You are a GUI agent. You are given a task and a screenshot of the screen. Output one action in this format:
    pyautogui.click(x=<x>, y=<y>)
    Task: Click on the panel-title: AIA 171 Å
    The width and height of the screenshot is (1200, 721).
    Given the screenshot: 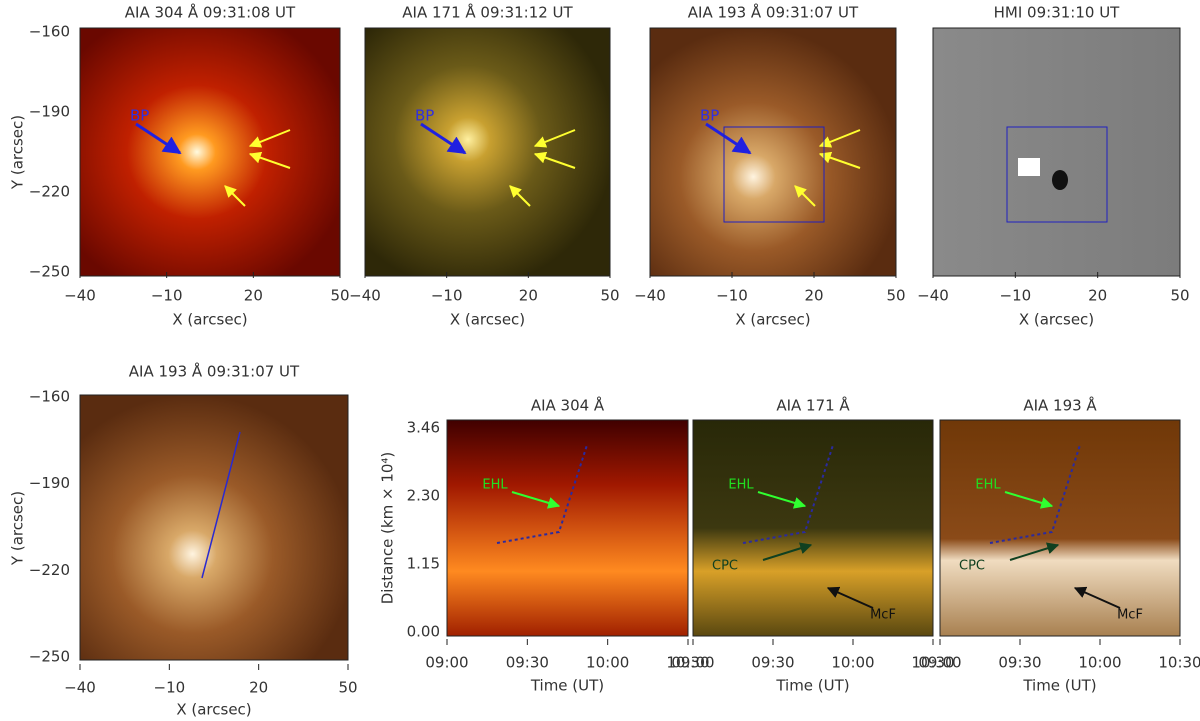 What is the action you would take?
    pyautogui.click(x=813, y=405)
    